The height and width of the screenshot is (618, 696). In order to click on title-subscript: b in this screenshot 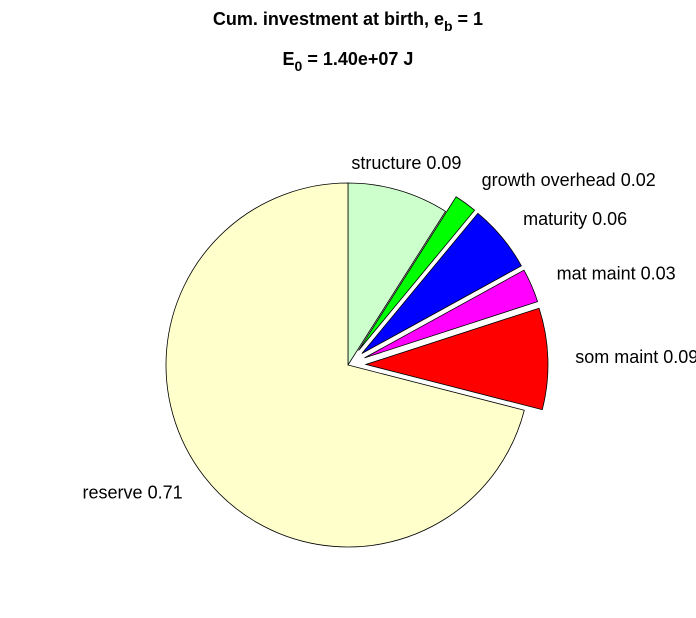, I will do `click(448, 26)`.